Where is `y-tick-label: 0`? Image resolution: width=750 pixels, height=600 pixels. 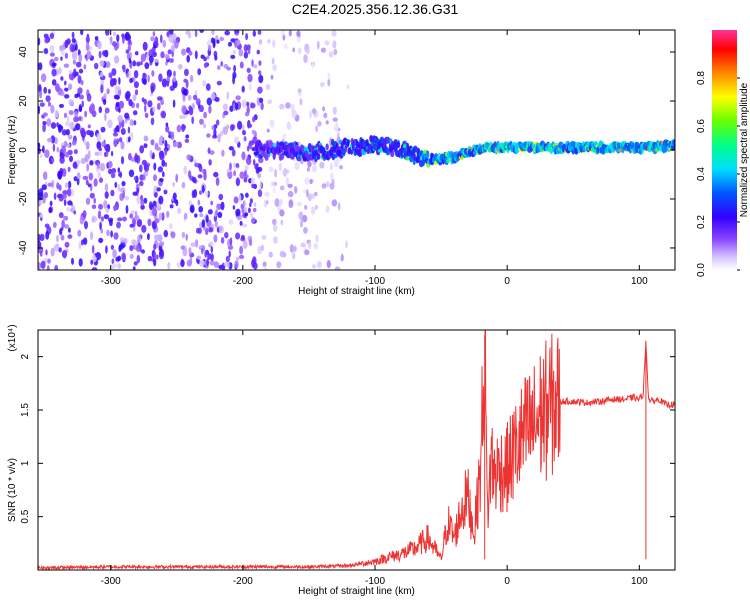 y-tick-label: 0 is located at coordinates (23, 150).